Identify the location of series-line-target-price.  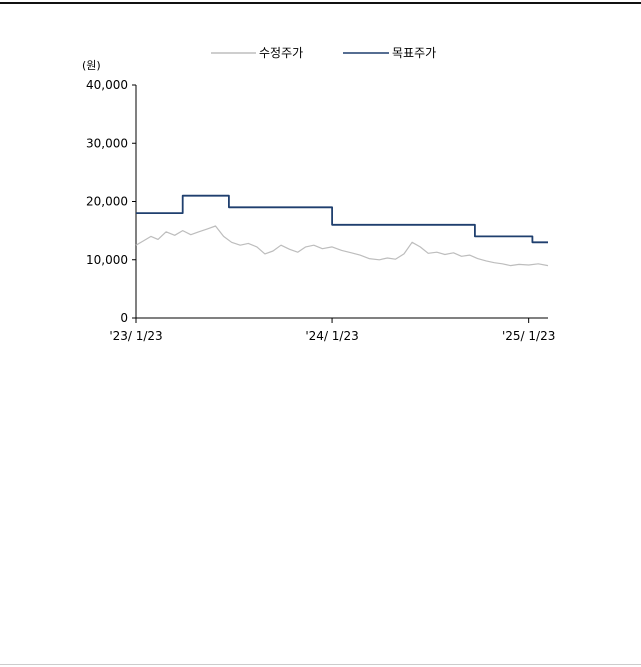
(342, 219).